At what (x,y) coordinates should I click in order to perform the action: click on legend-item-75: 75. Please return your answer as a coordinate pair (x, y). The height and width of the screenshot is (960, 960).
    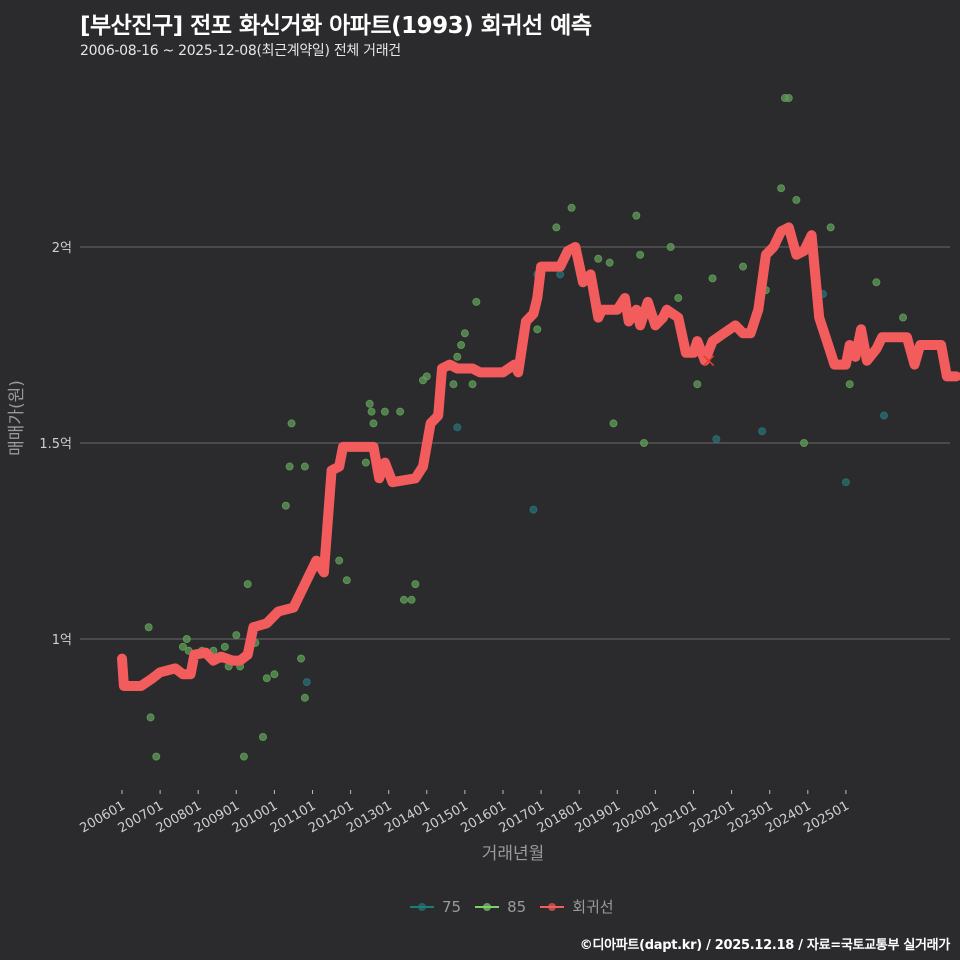
    Looking at the image, I should click on (435, 907).